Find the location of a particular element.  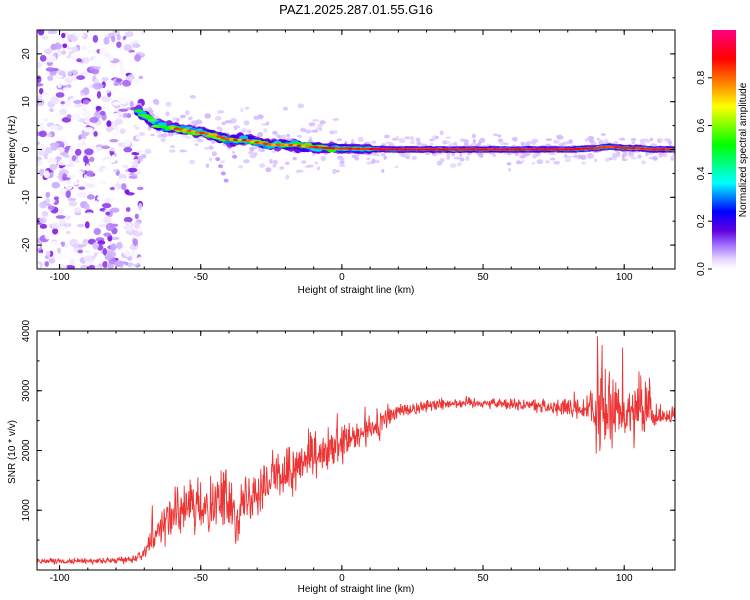

x-tick-label: 50 is located at coordinates (483, 277).